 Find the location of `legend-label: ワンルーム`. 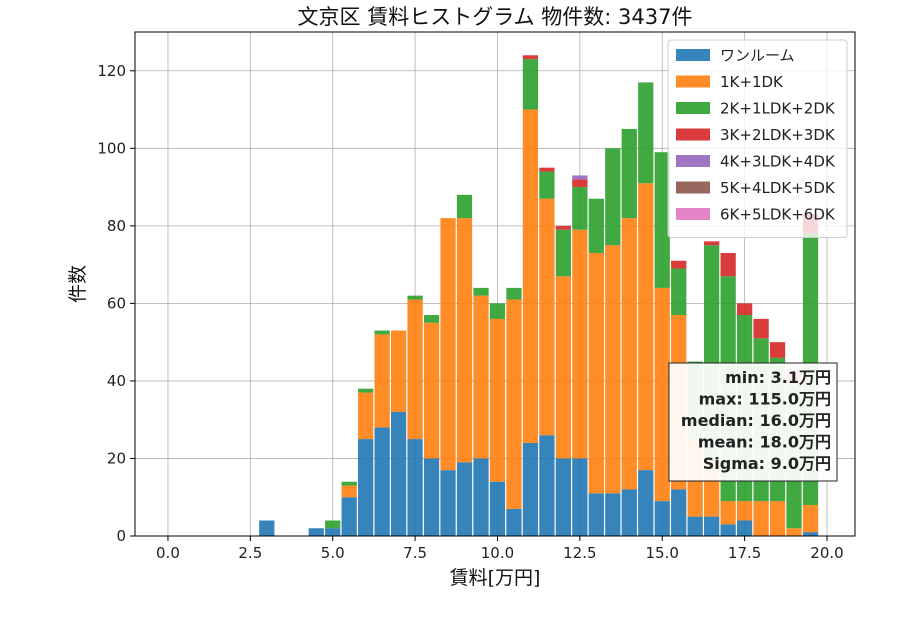

legend-label: ワンルーム is located at coordinates (757, 56).